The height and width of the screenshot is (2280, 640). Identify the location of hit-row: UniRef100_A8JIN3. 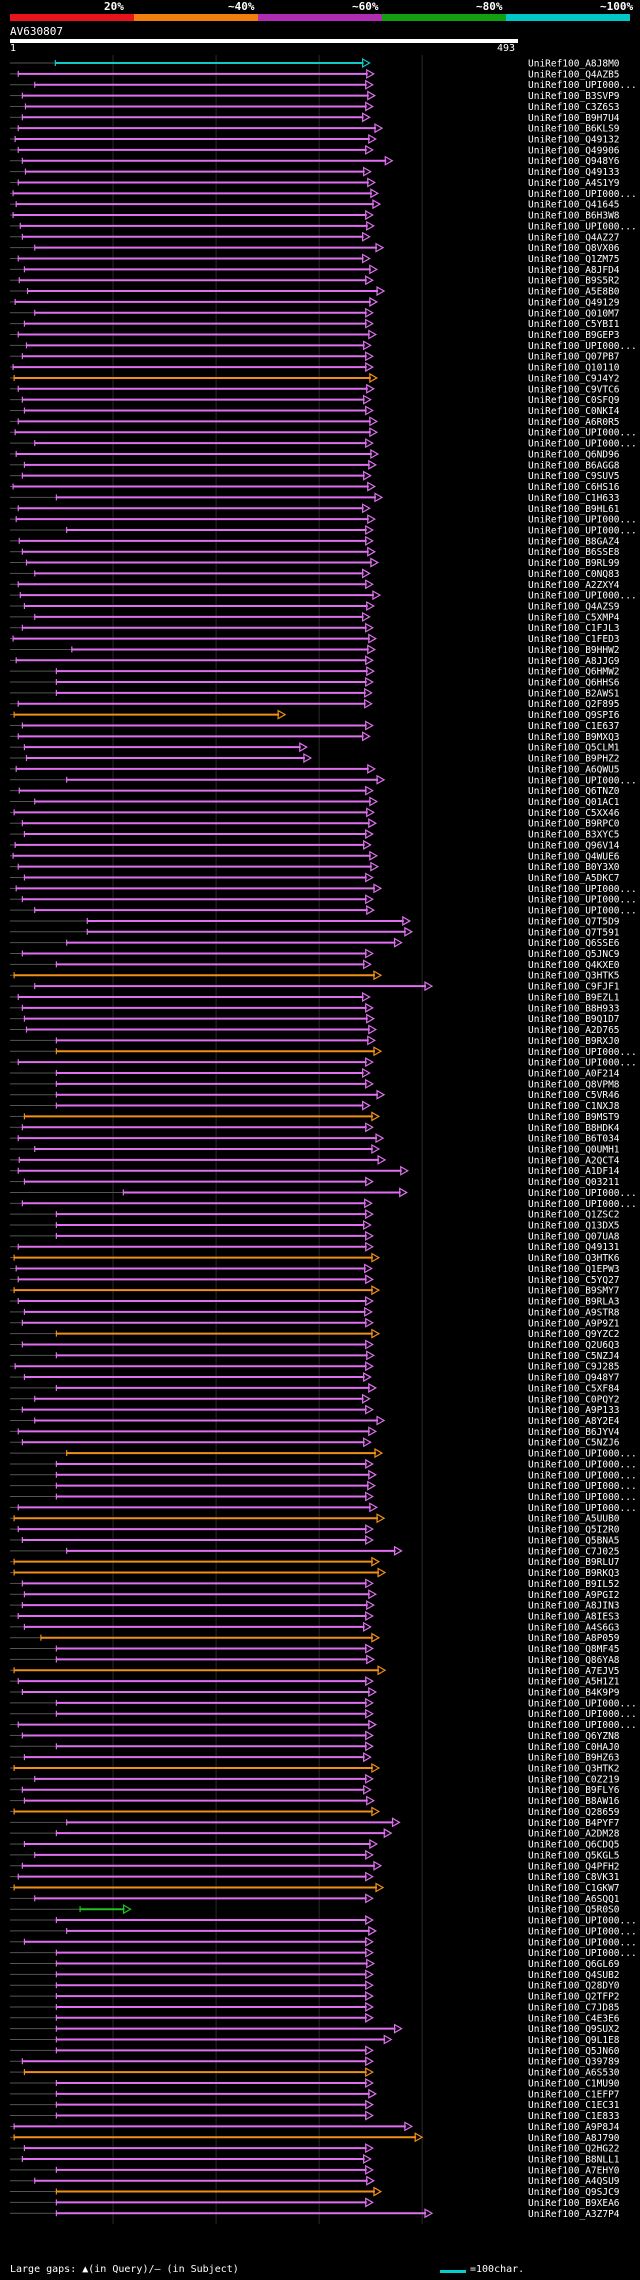
(315, 1606).